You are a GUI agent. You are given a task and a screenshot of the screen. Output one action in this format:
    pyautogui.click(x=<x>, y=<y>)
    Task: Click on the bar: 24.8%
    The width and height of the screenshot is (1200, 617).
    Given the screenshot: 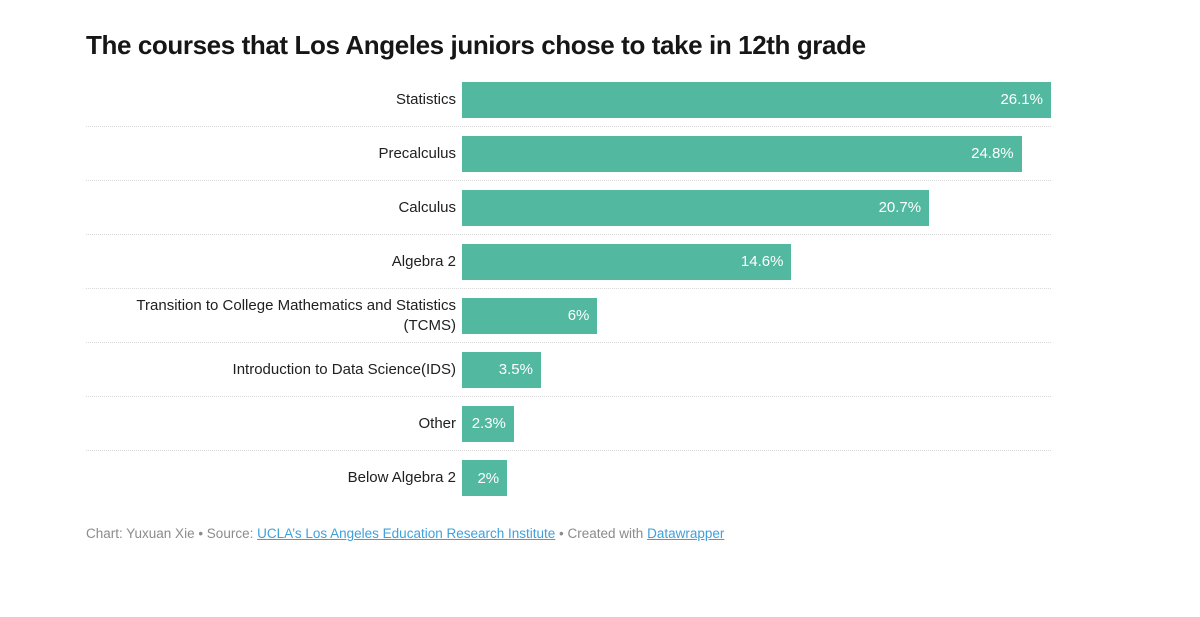 What is the action you would take?
    pyautogui.click(x=742, y=153)
    